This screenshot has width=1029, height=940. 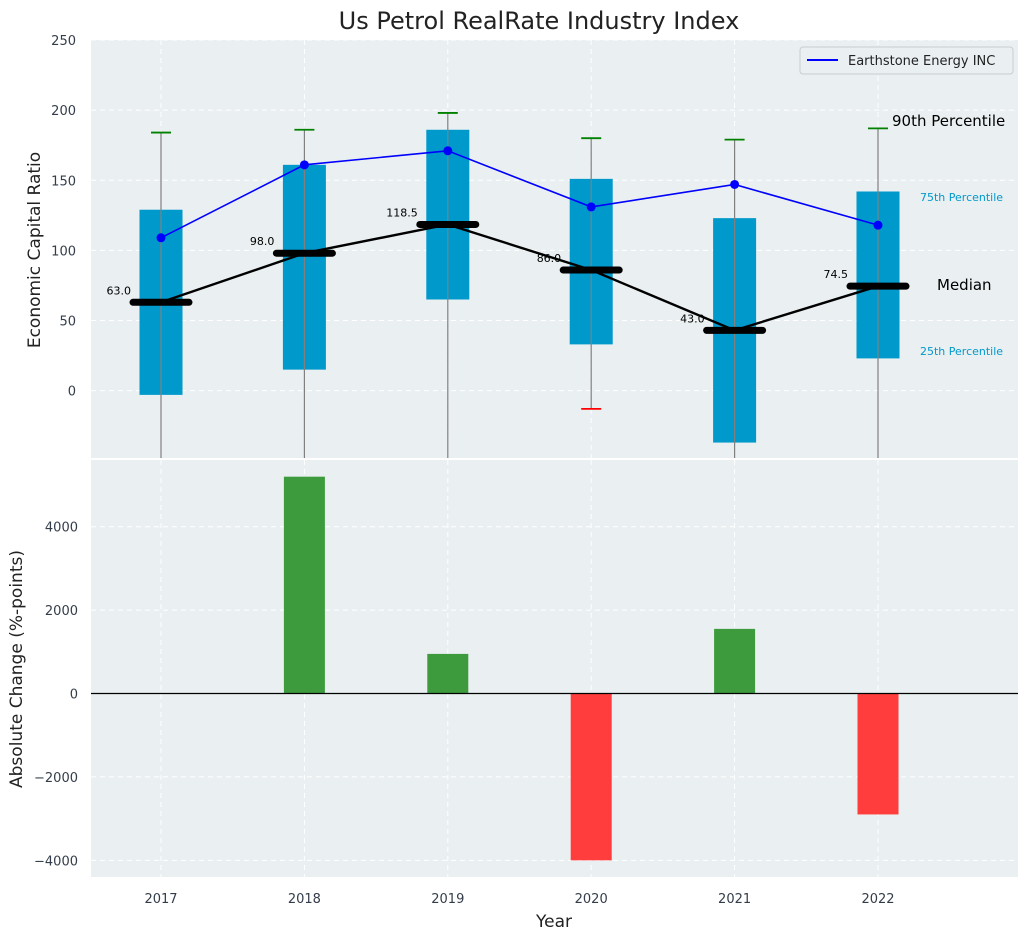 I want to click on median-value-label: 118.5, so click(x=402, y=212).